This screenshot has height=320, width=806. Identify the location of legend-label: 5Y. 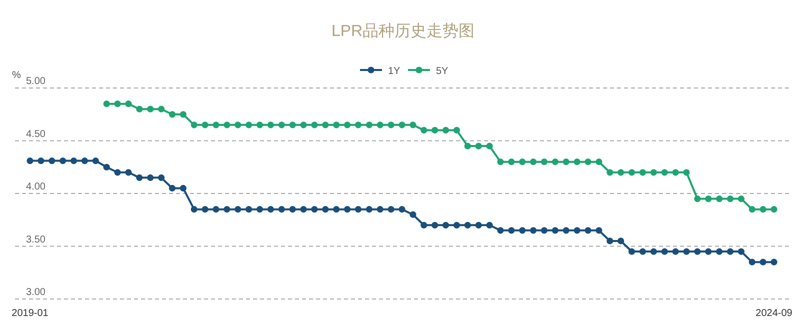
(442, 71).